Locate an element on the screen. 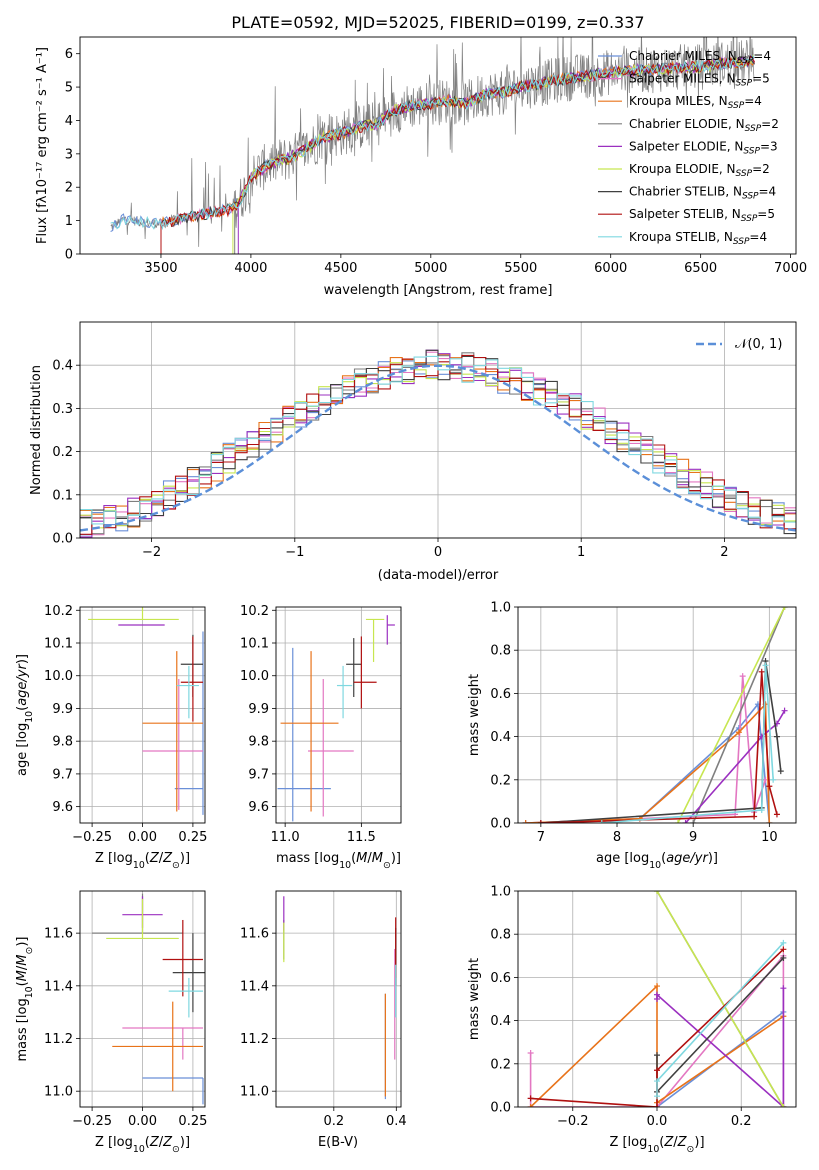  x-axis-label: mass [log10(M/M⊙)] is located at coordinates (338, 861).